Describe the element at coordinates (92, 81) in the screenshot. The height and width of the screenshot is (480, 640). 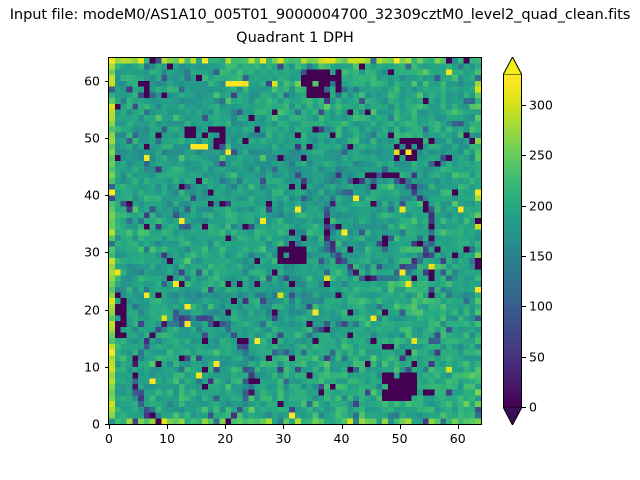
I see `y-tick-label: 60` at that location.